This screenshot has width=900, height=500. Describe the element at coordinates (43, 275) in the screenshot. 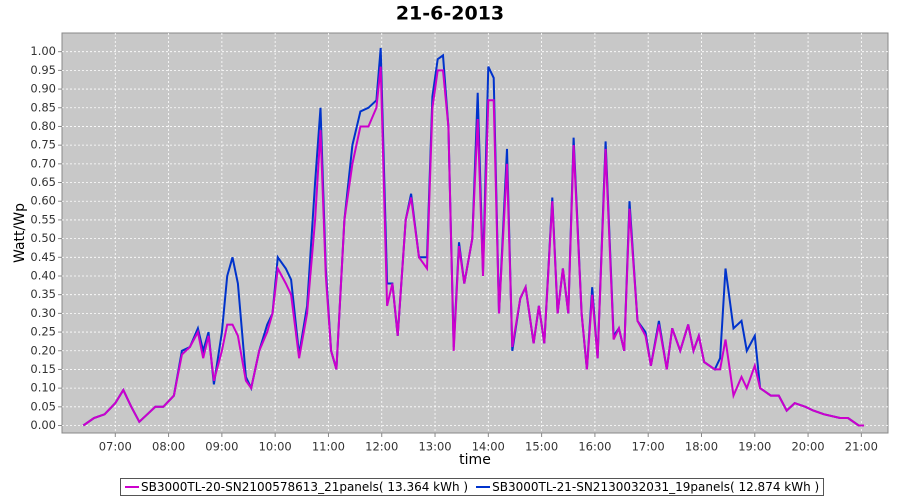

I see `y-tick-label: 0.40` at that location.